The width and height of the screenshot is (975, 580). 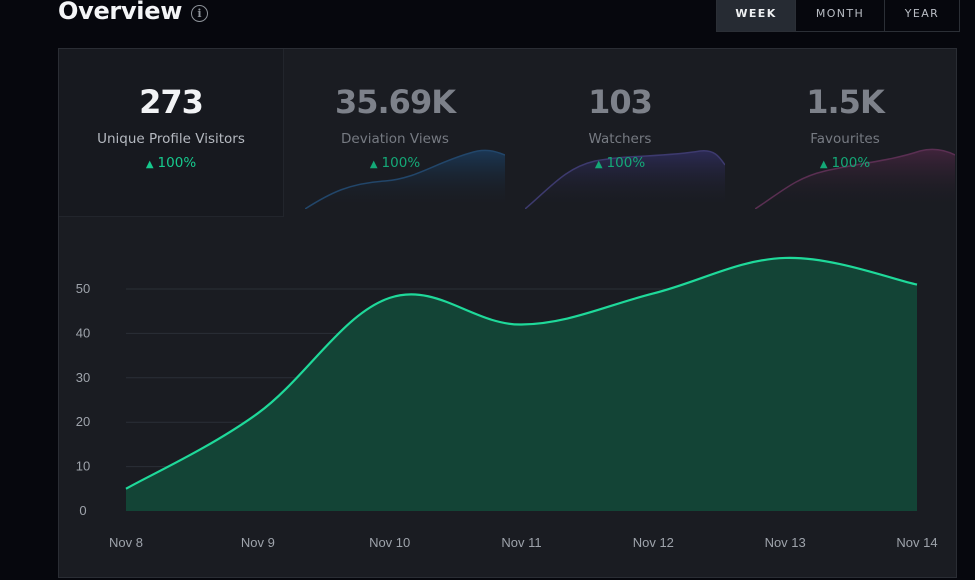 I want to click on tab-year: YEAR, so click(x=921, y=15).